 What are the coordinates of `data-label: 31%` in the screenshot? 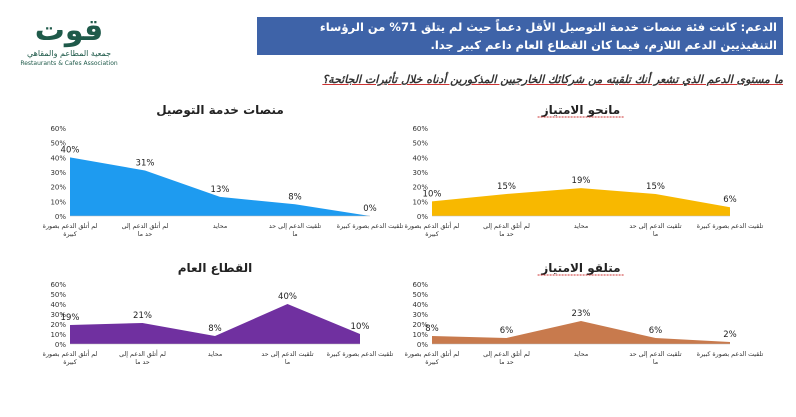 It's located at (145, 164).